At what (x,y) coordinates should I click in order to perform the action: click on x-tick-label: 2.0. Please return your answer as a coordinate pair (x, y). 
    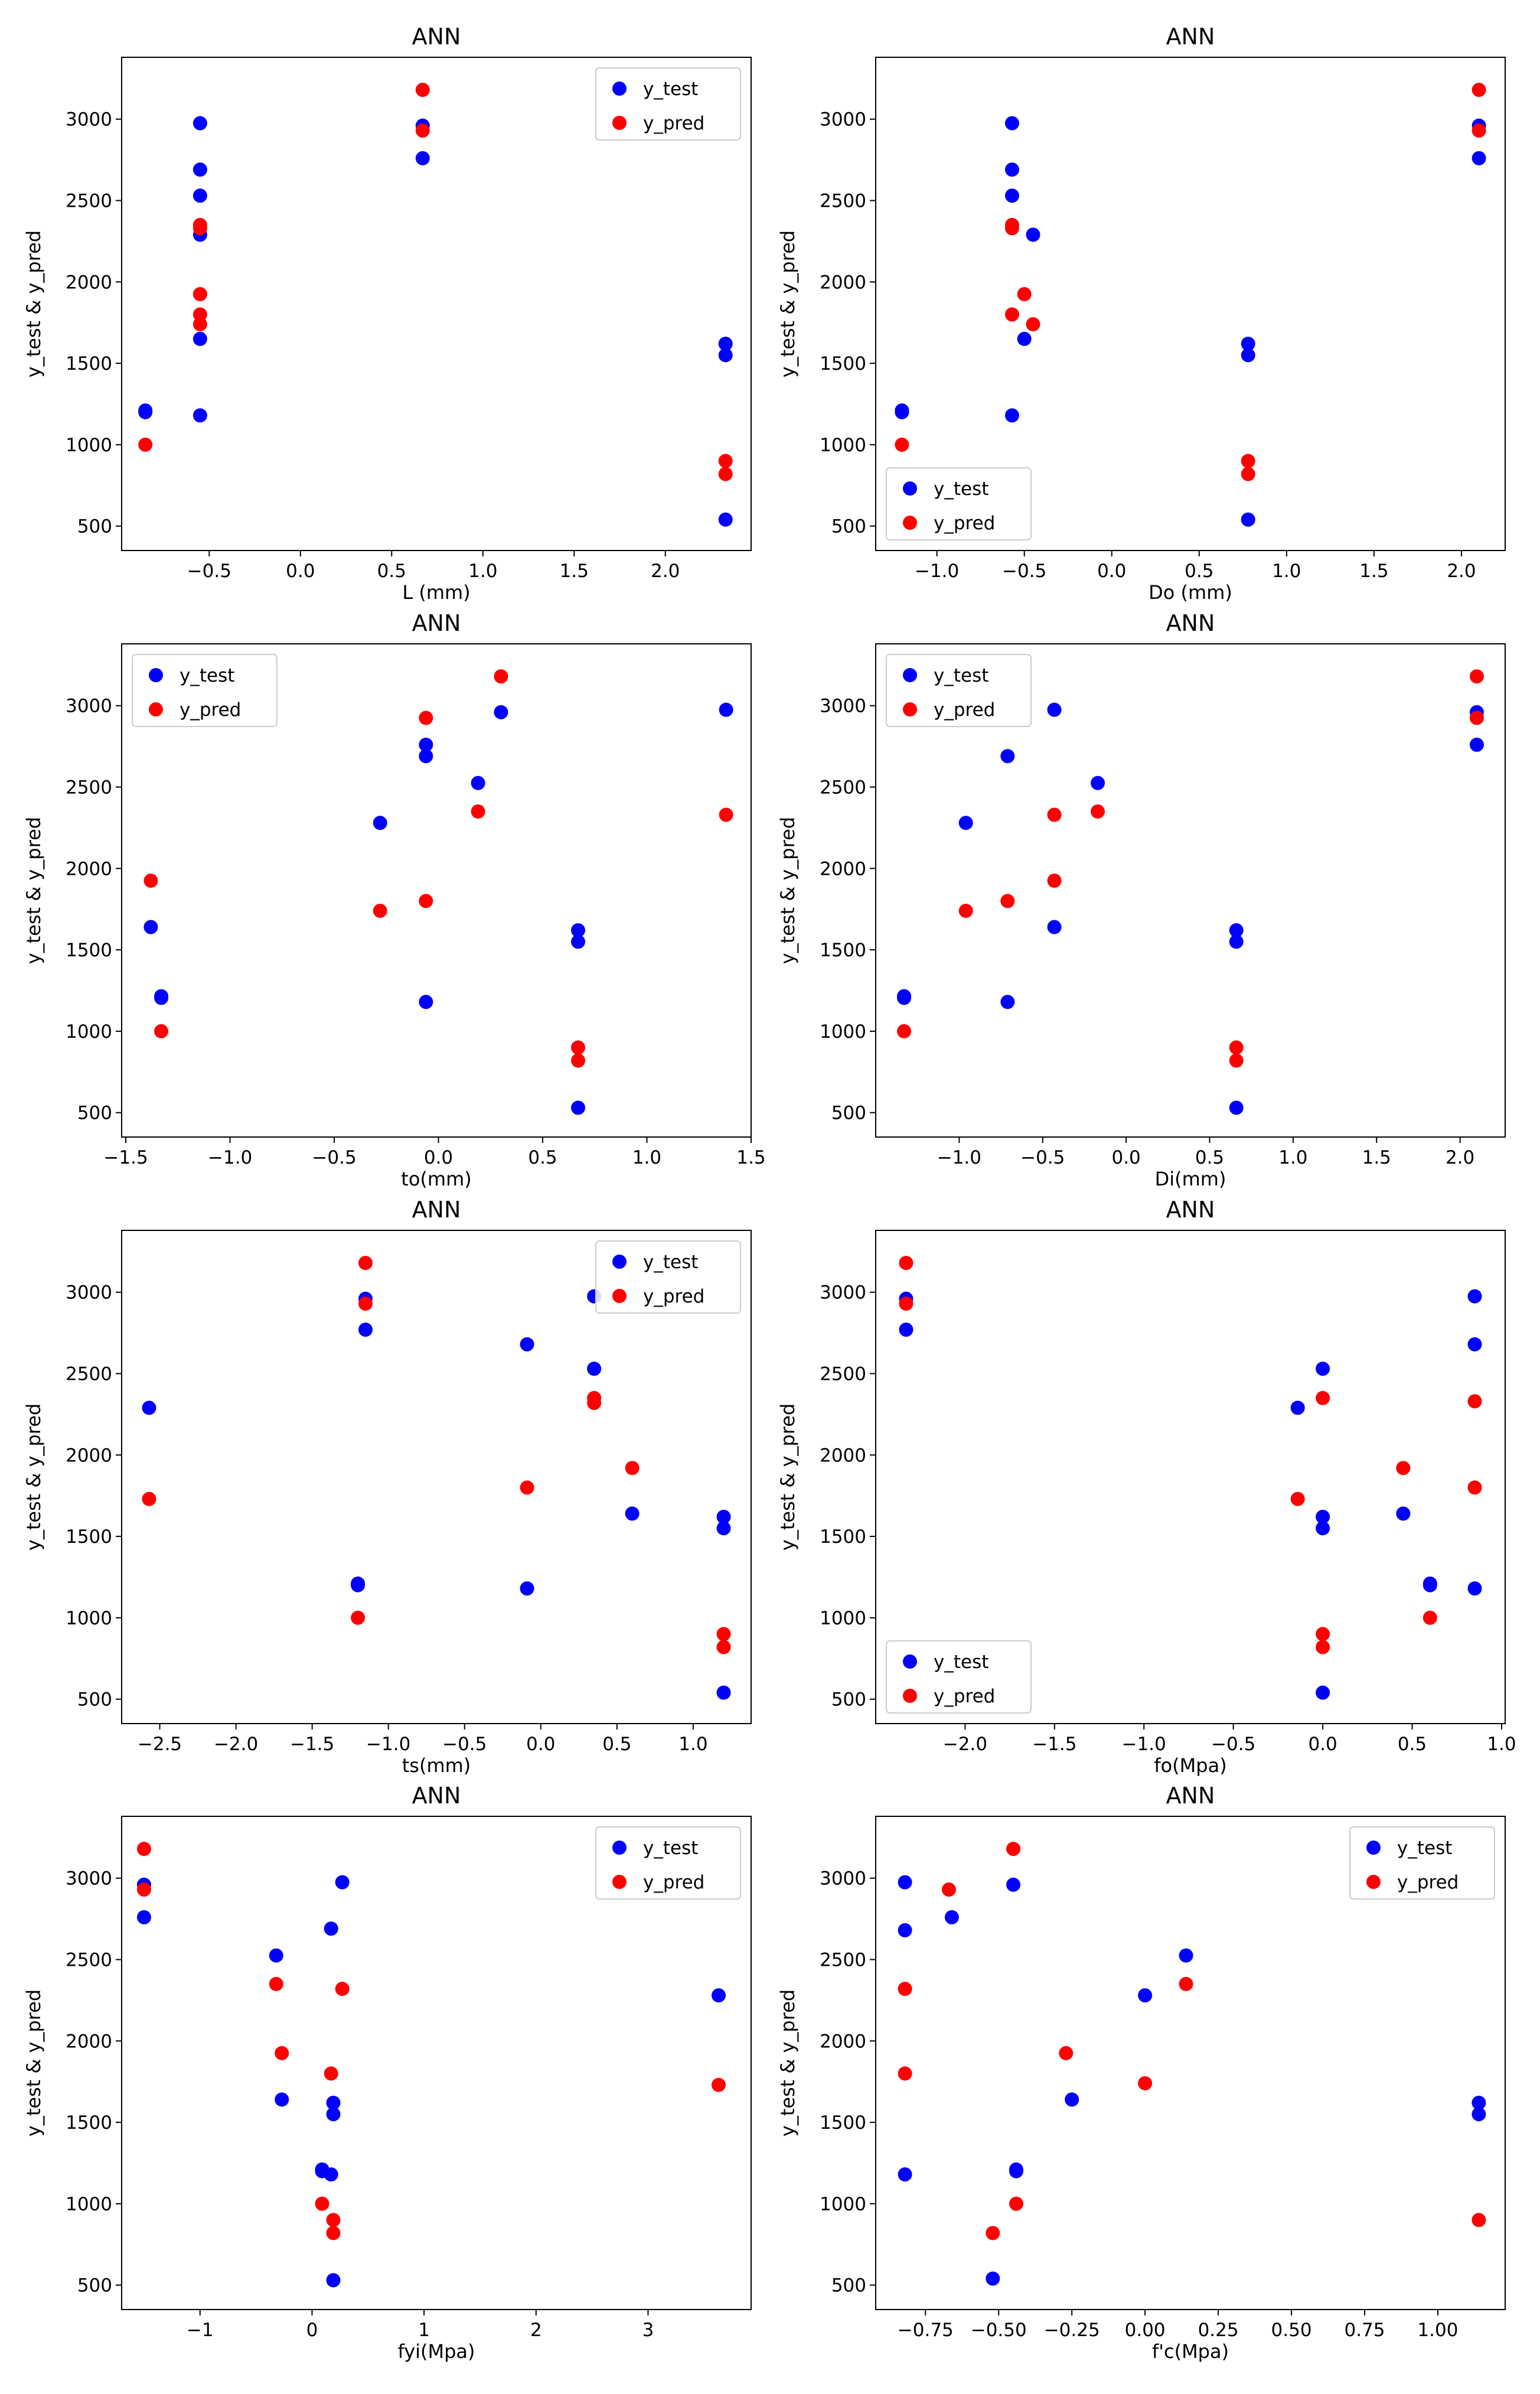
    Looking at the image, I should click on (666, 571).